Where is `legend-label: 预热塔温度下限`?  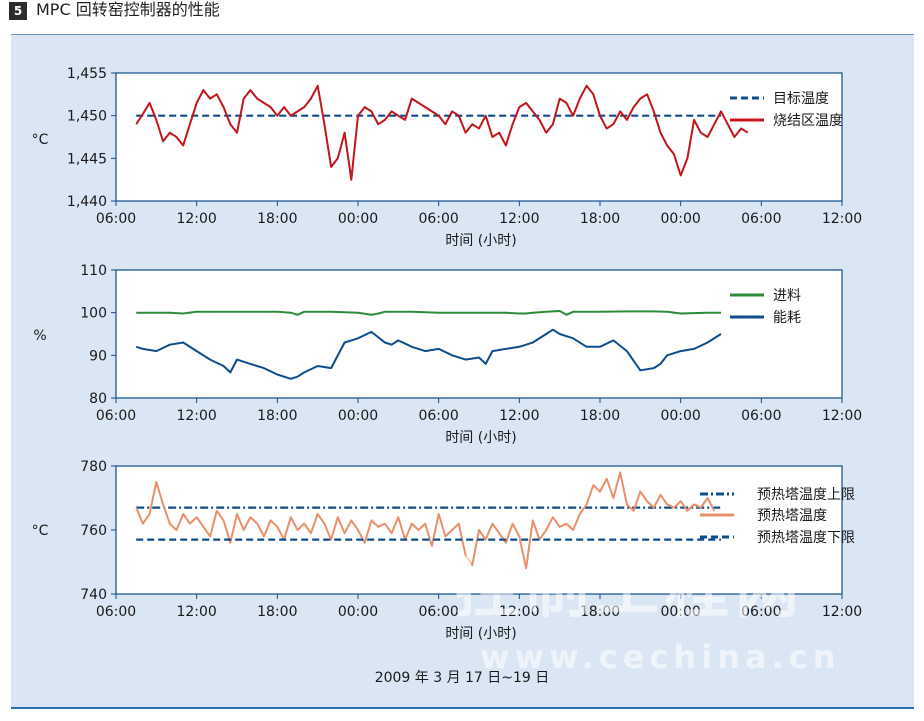
legend-label: 预热塔温度下限 is located at coordinates (806, 538).